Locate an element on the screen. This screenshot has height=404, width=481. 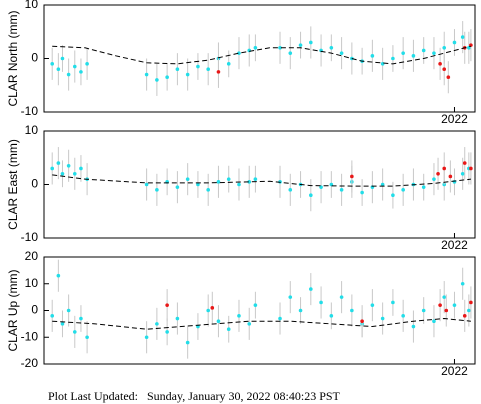
y-axis-label: CLAR Up (mm) is located at coordinates (13, 310).